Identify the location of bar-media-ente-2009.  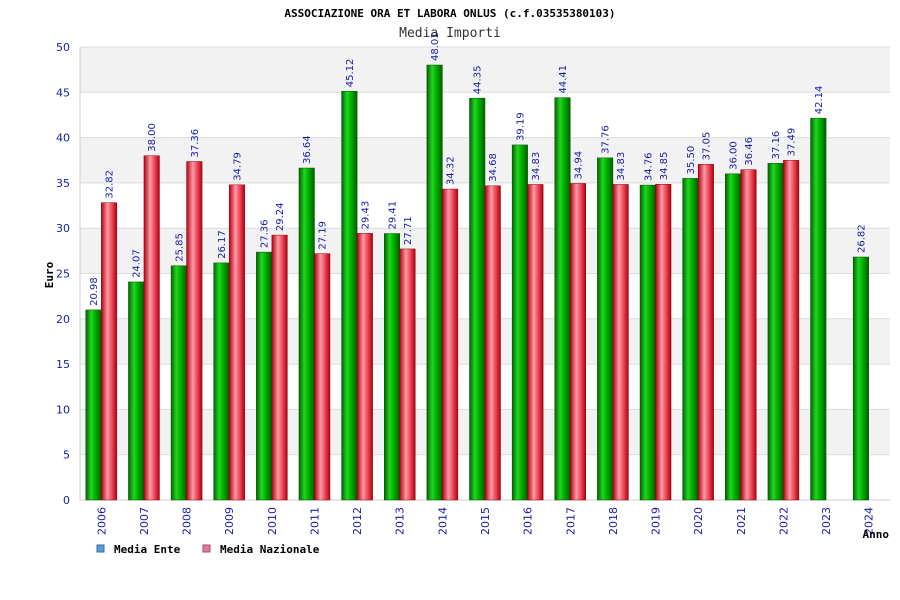
(221, 381).